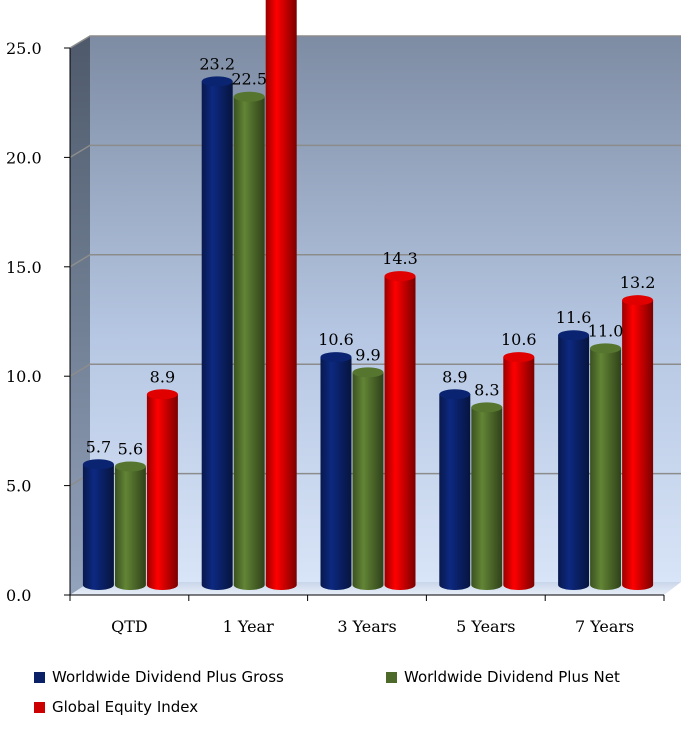 Image resolution: width=681 pixels, height=730 pixels. What do you see at coordinates (400, 258) in the screenshot?
I see `data-label: 14.3` at bounding box center [400, 258].